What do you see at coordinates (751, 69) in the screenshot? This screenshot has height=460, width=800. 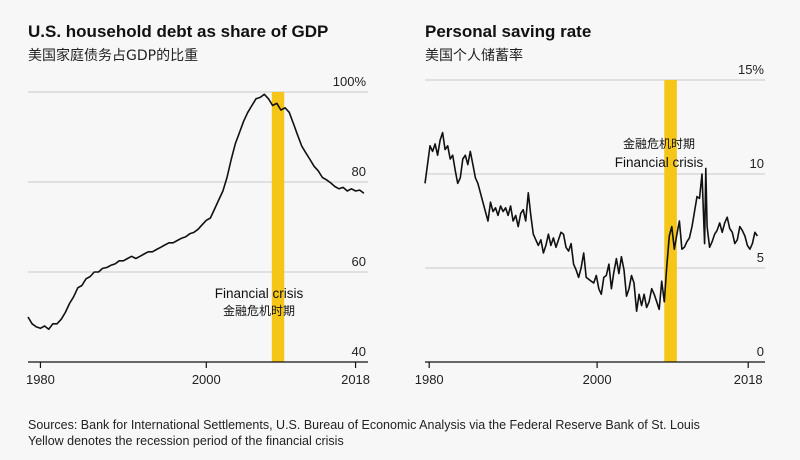 I see `y-tick-label: 15%` at bounding box center [751, 69].